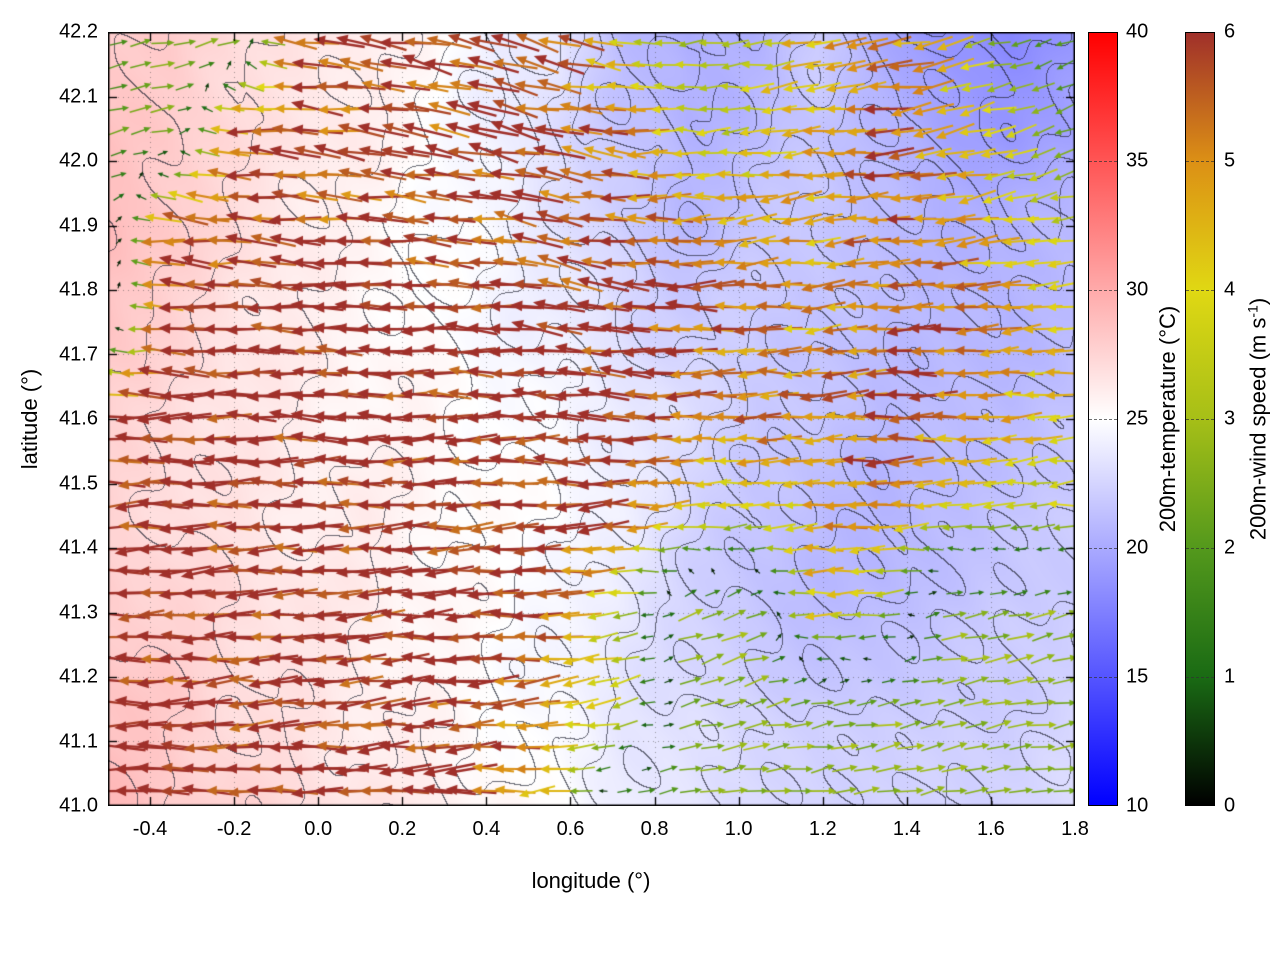  What do you see at coordinates (1252, 311) in the screenshot?
I see `wind-colorbar-label-superscript: -1` at bounding box center [1252, 311].